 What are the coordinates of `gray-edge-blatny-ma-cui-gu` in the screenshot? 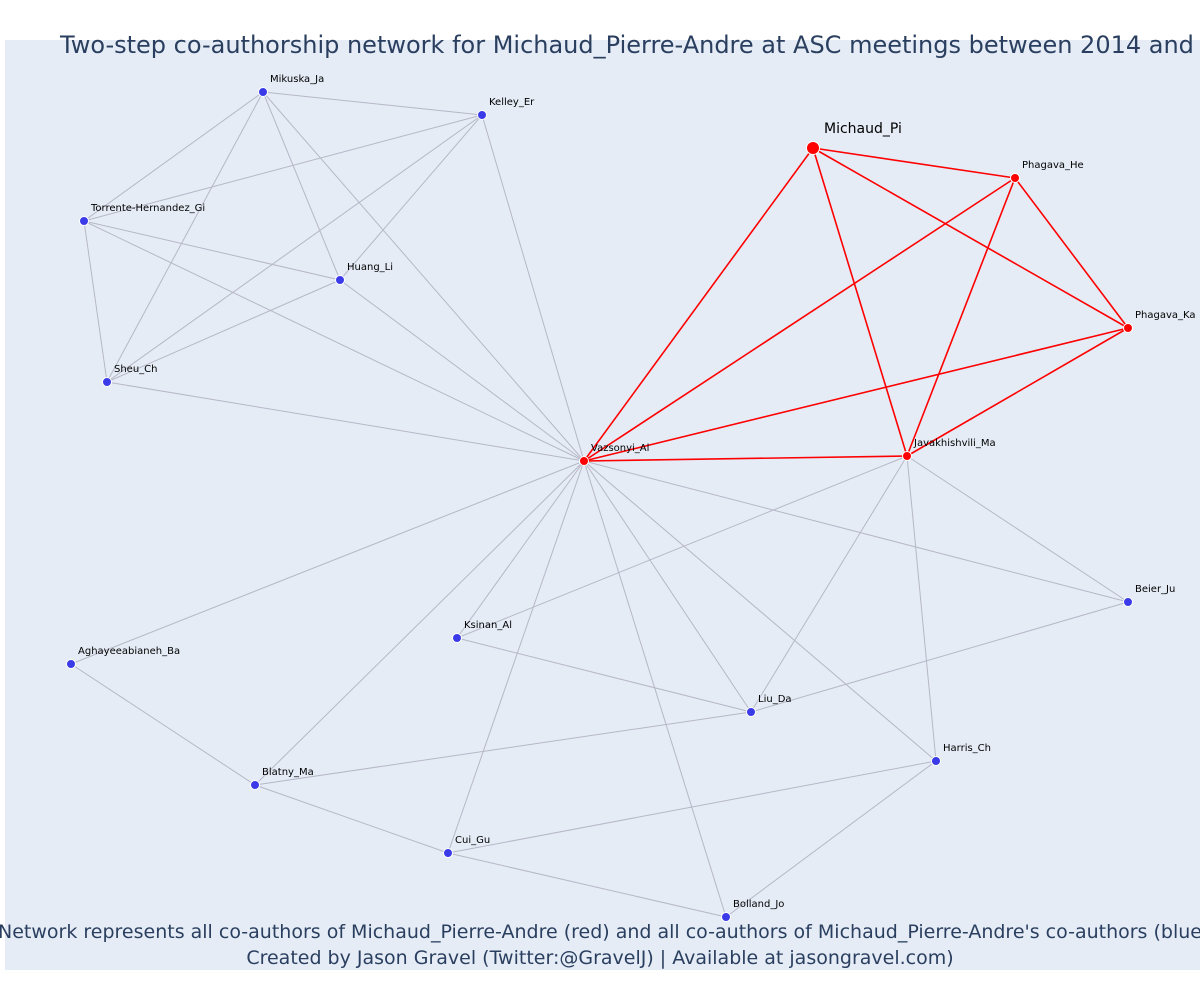 It's located at (351, 819).